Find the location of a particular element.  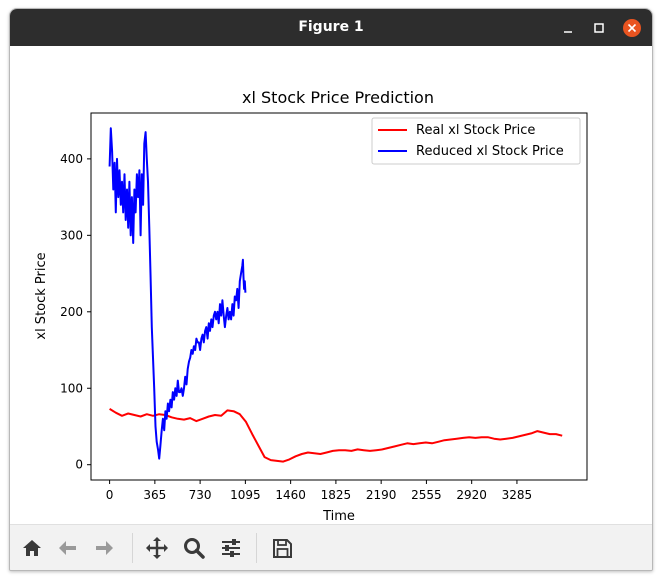

forward-button is located at coordinates (104, 548).